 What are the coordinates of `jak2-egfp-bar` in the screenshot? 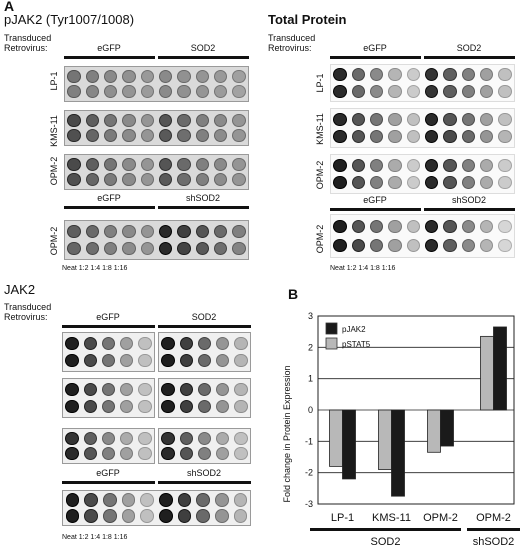 It's located at (108, 326).